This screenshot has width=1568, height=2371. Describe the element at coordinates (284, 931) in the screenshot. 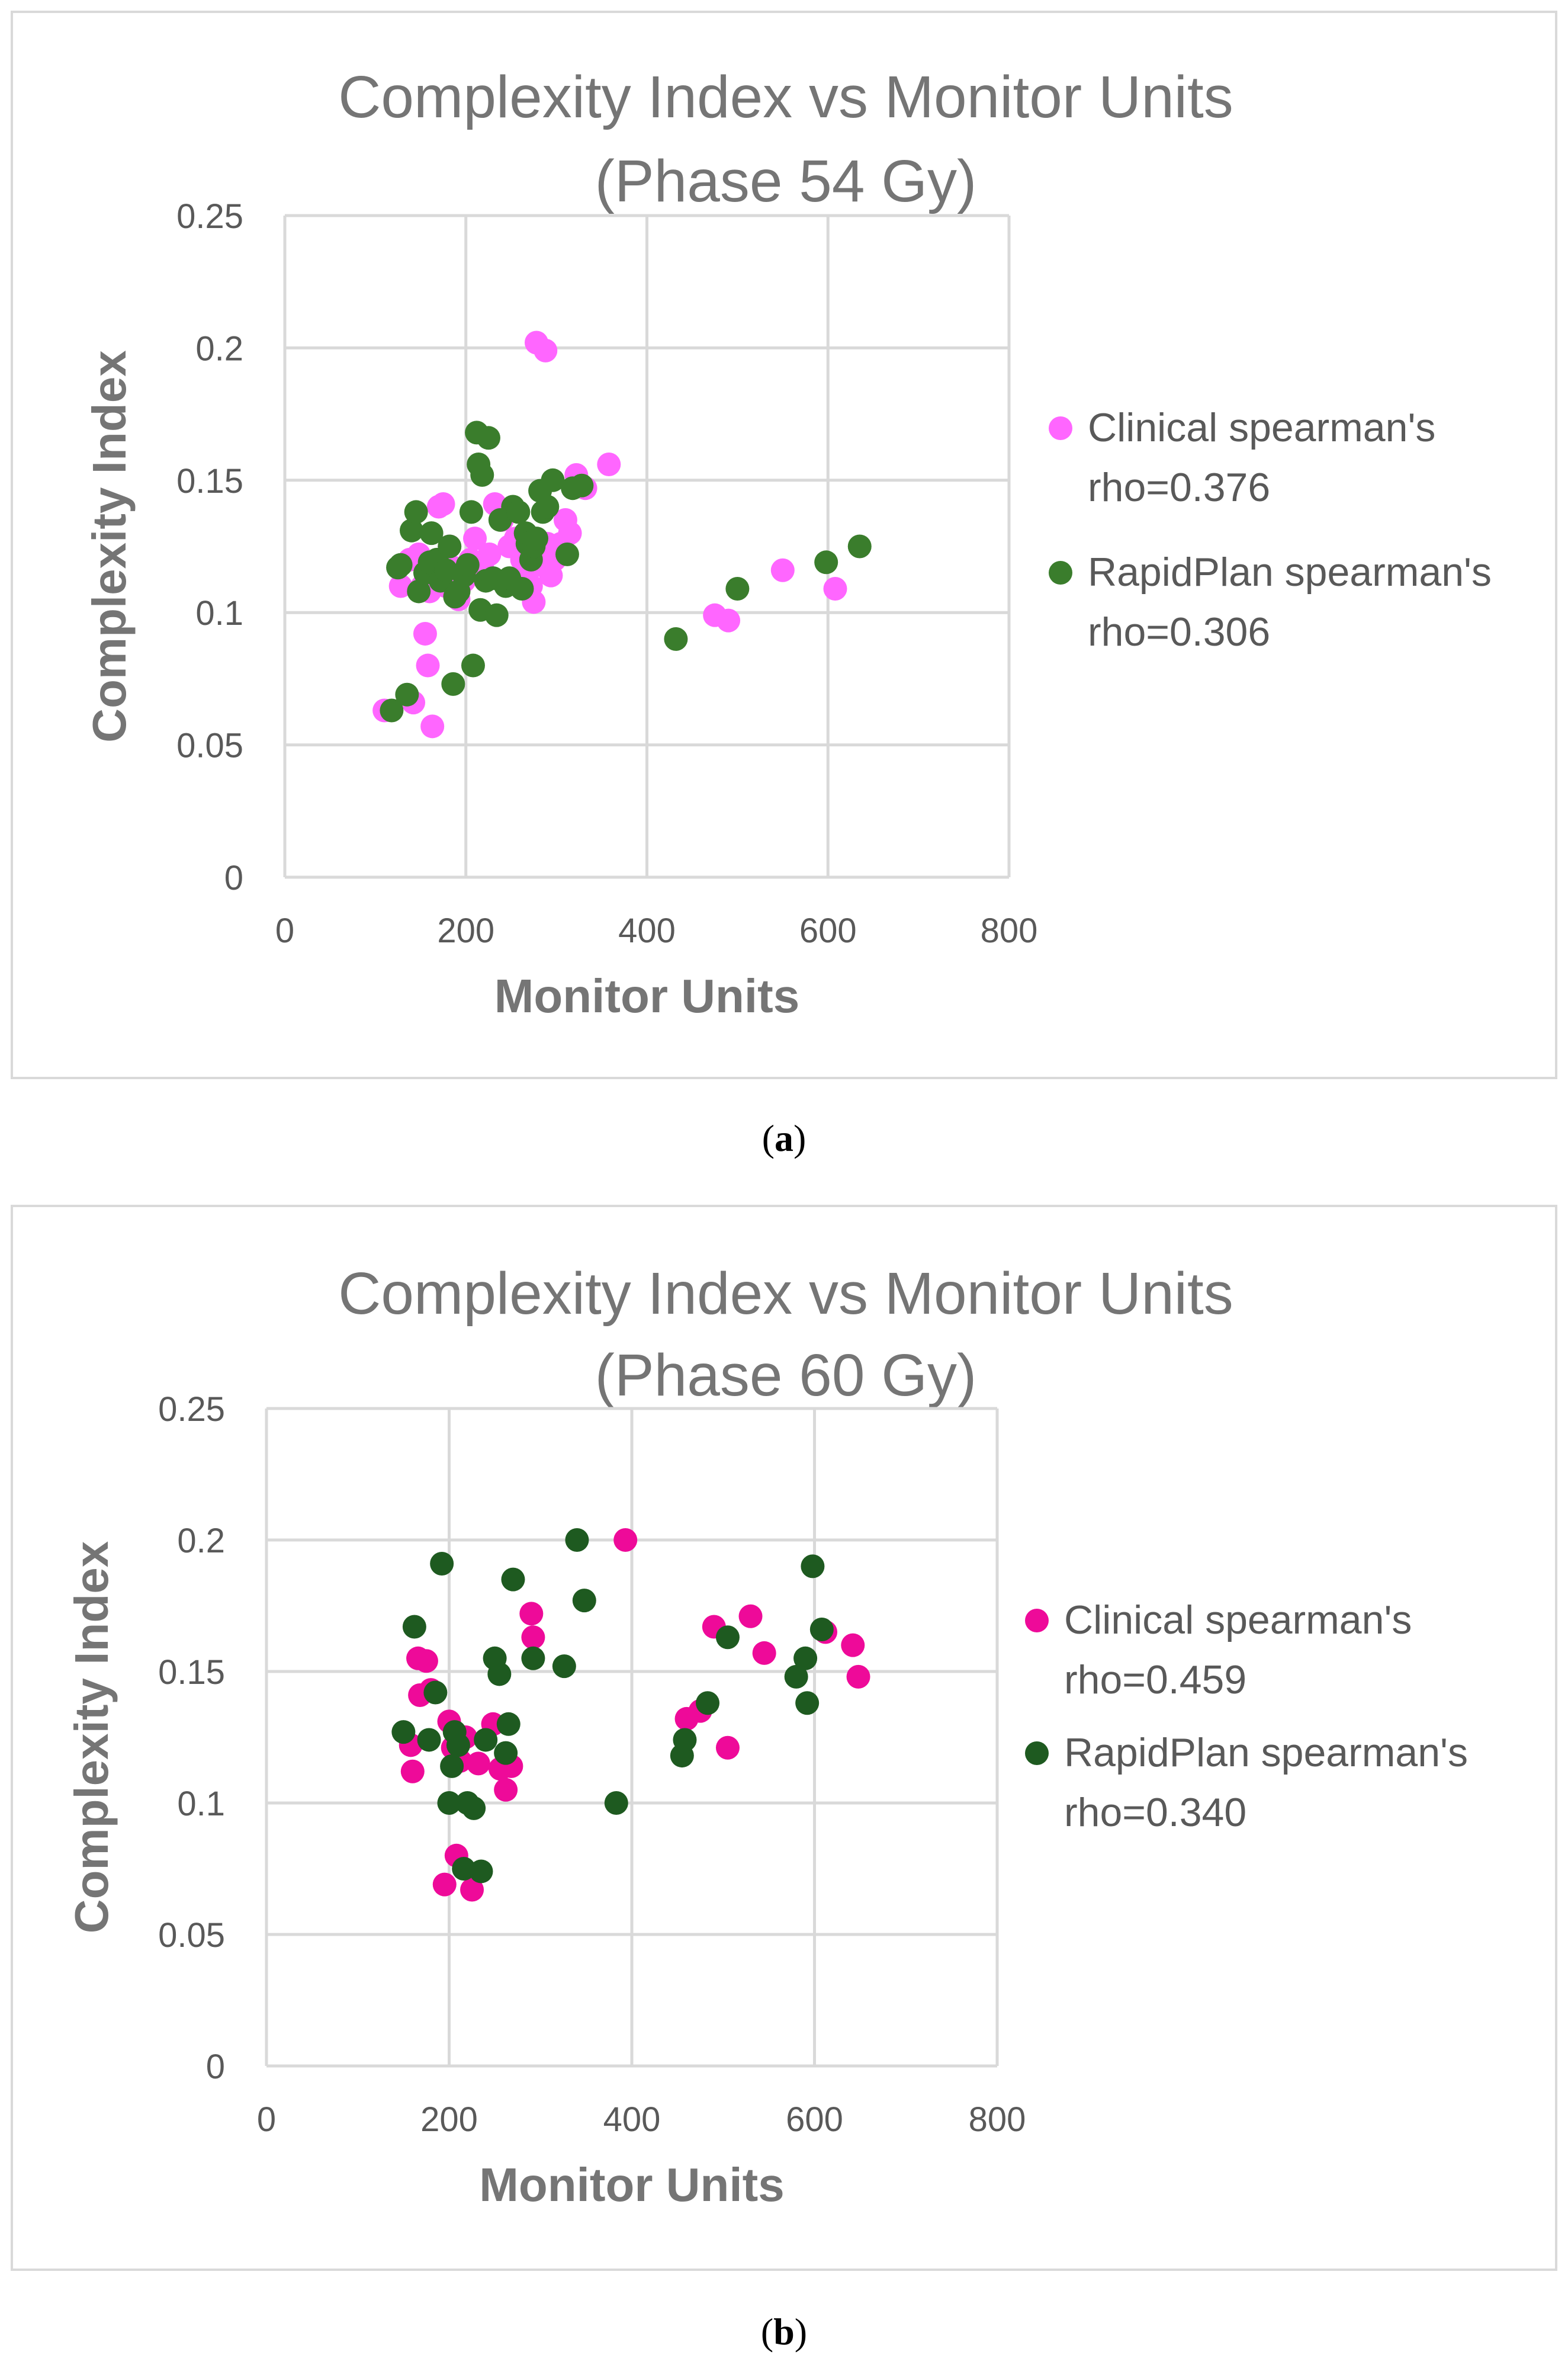

I see `chart0-x-tick-label: 0` at that location.